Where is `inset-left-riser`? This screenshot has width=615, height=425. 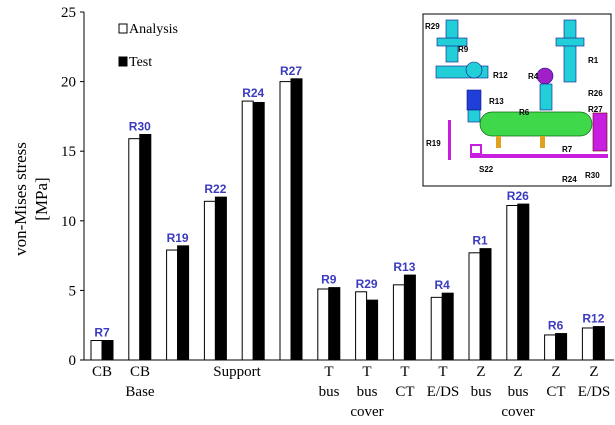
inset-left-riser is located at coordinates (474, 116).